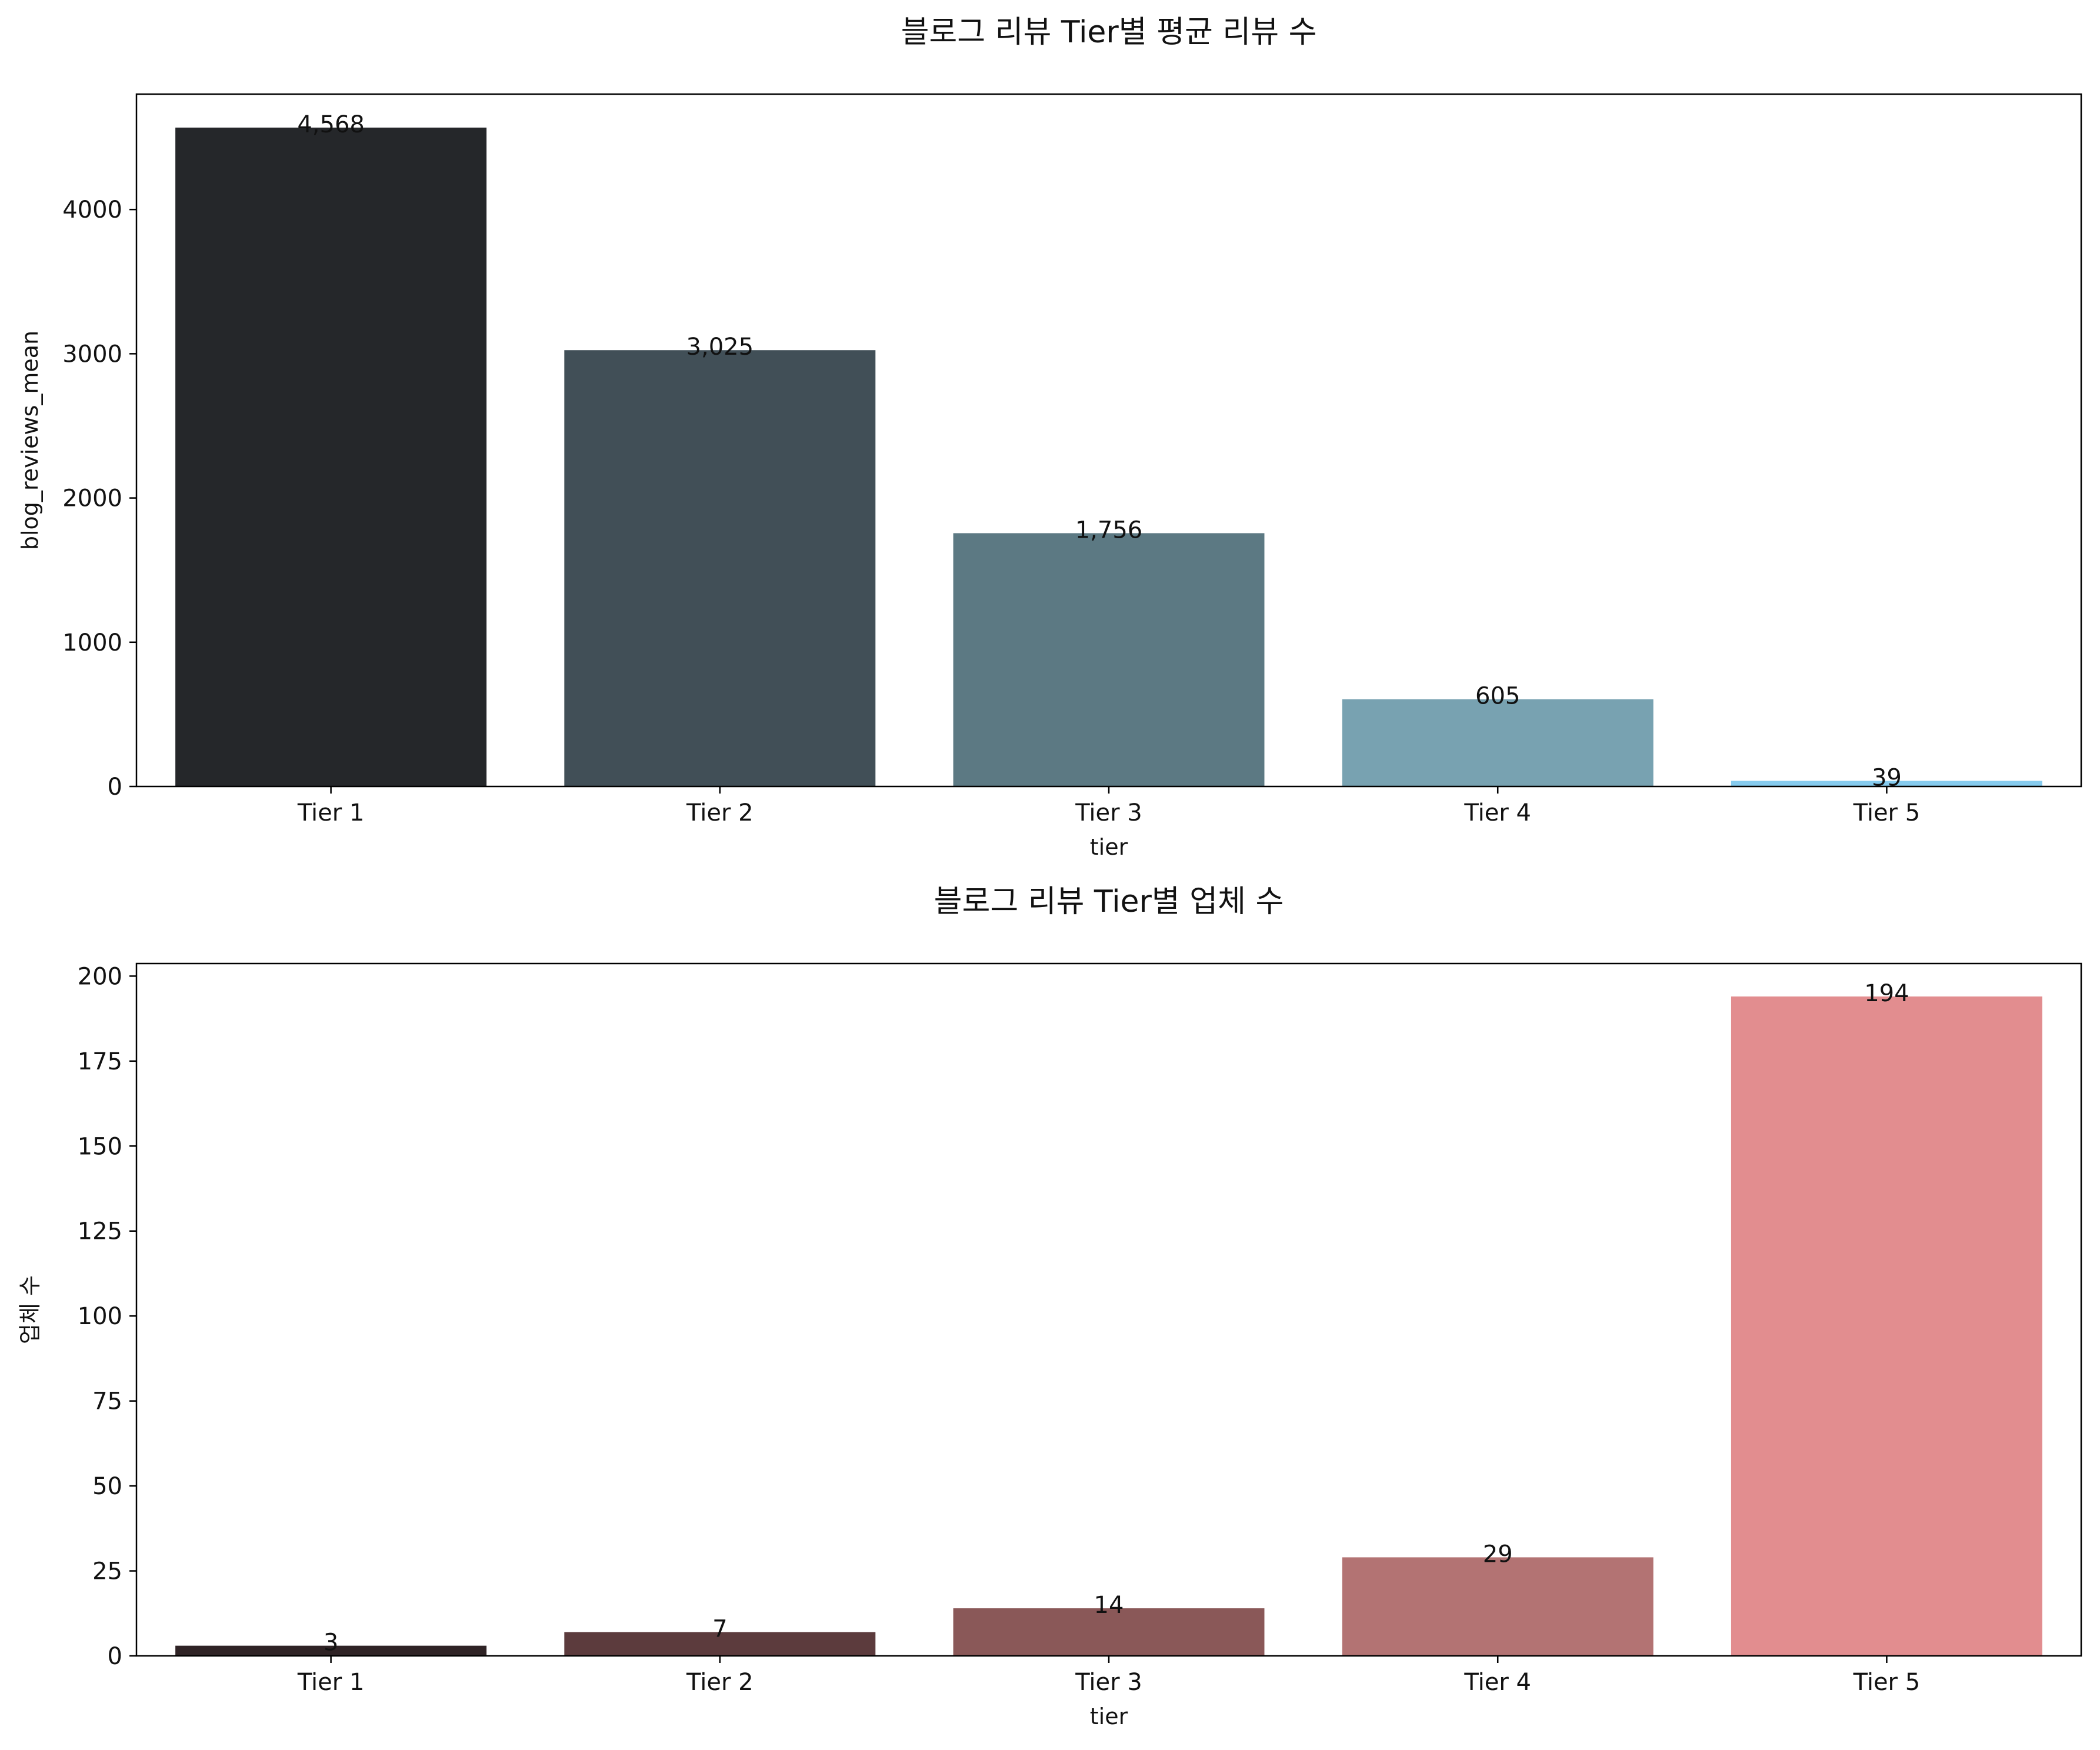 This screenshot has width=2100, height=1750. I want to click on data-label: 14, so click(1109, 1605).